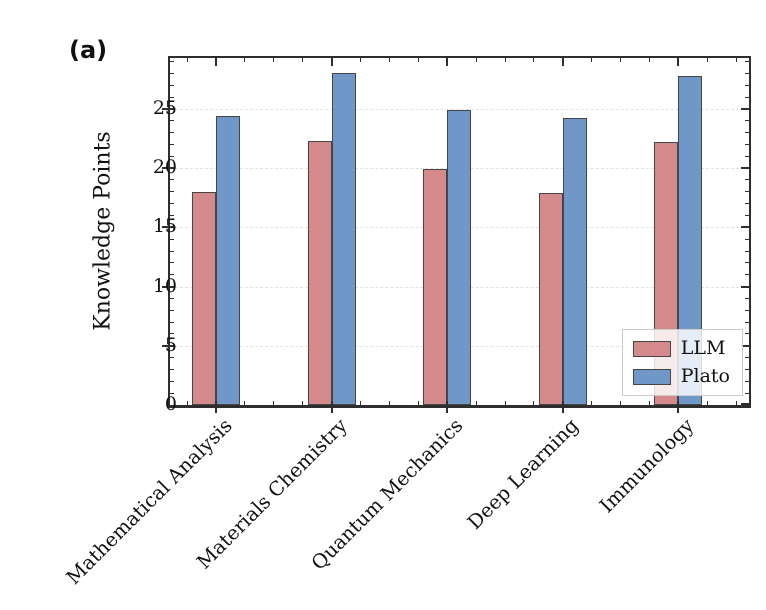 The width and height of the screenshot is (766, 610). What do you see at coordinates (651, 376) in the screenshot?
I see `legend-swatch-plato` at bounding box center [651, 376].